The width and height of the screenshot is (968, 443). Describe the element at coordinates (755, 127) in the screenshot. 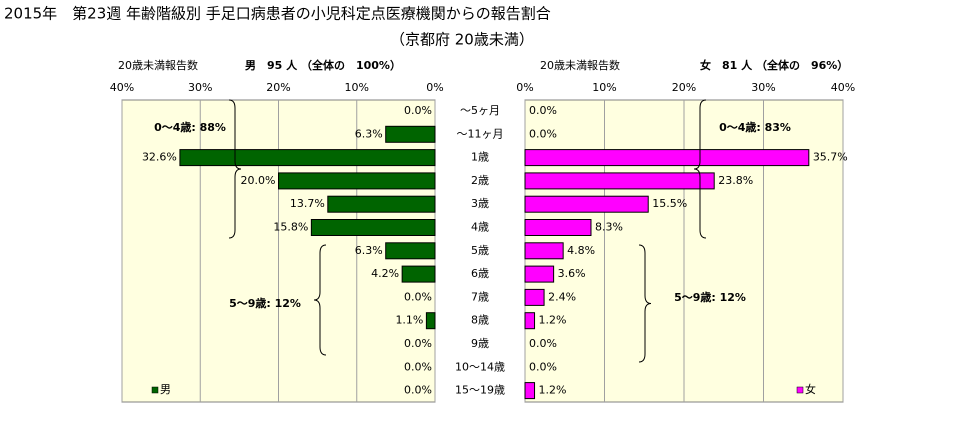

I see `annotation: 0～4歳: 83%` at that location.